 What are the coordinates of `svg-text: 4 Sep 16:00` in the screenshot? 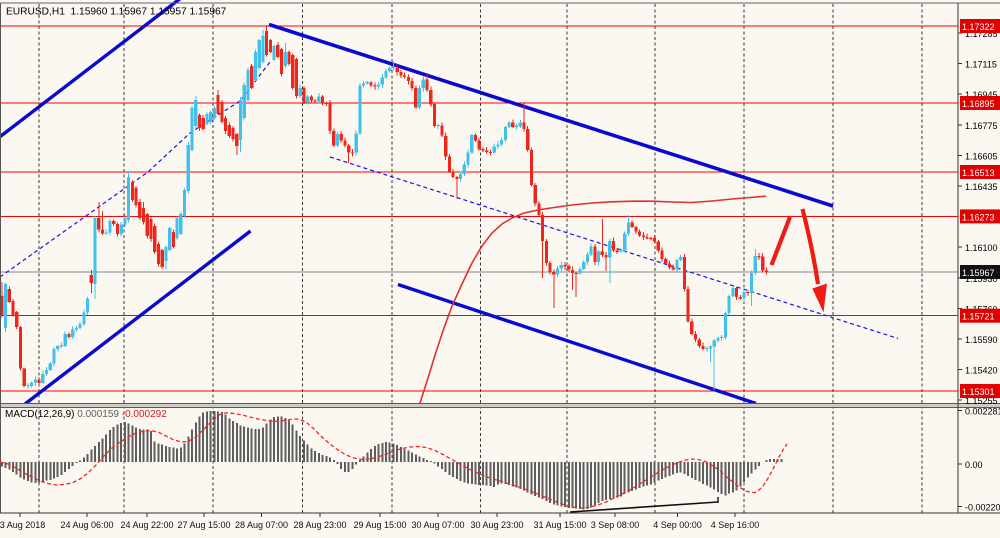 It's located at (735, 525).